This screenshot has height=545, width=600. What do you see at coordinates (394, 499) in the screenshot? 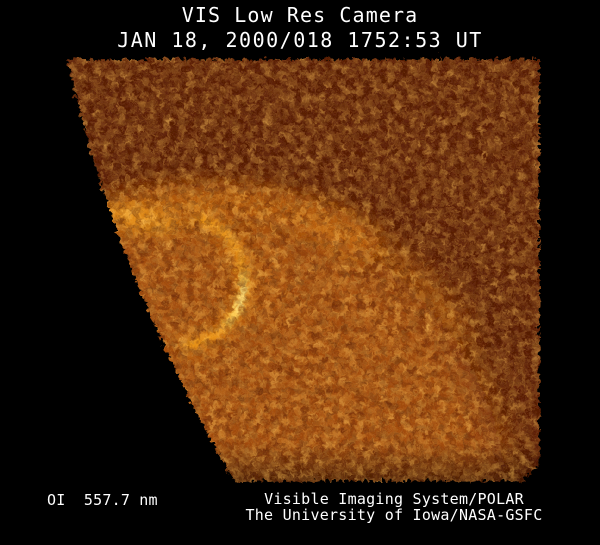
I see `credit-line-1: Visible Imaging System/POLAR` at bounding box center [394, 499].